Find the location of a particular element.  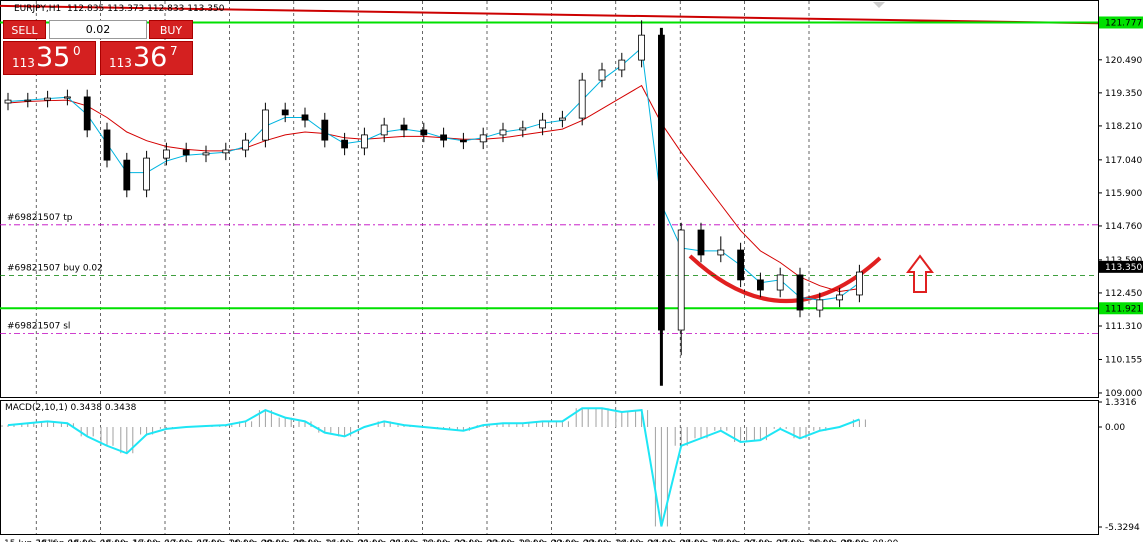

x-tick-label: 23 Jun 16:00 is located at coordinates (612, 540).